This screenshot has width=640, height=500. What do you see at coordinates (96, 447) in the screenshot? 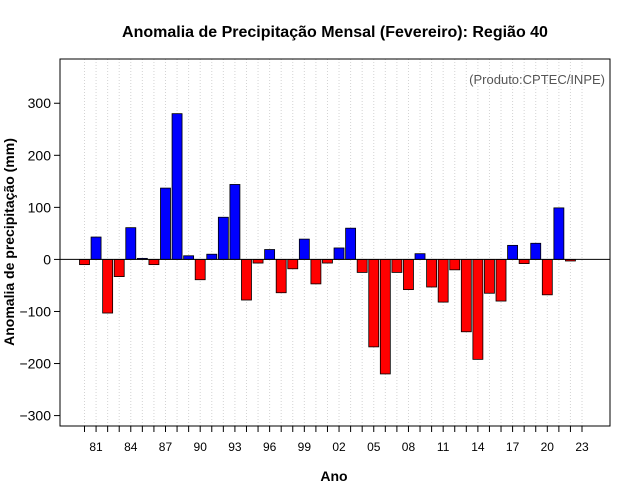
I see `x-tick-label: 81` at bounding box center [96, 447].